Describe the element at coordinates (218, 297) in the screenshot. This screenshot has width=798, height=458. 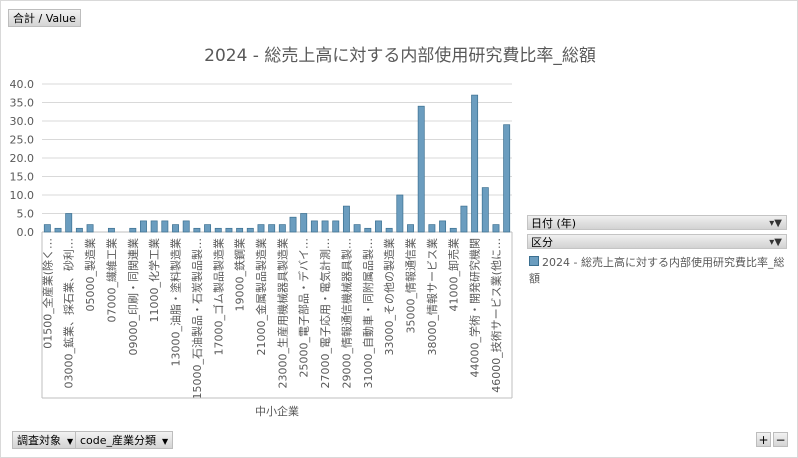
I see `x-tick-label: 17000_ゴム製品製造業` at that location.